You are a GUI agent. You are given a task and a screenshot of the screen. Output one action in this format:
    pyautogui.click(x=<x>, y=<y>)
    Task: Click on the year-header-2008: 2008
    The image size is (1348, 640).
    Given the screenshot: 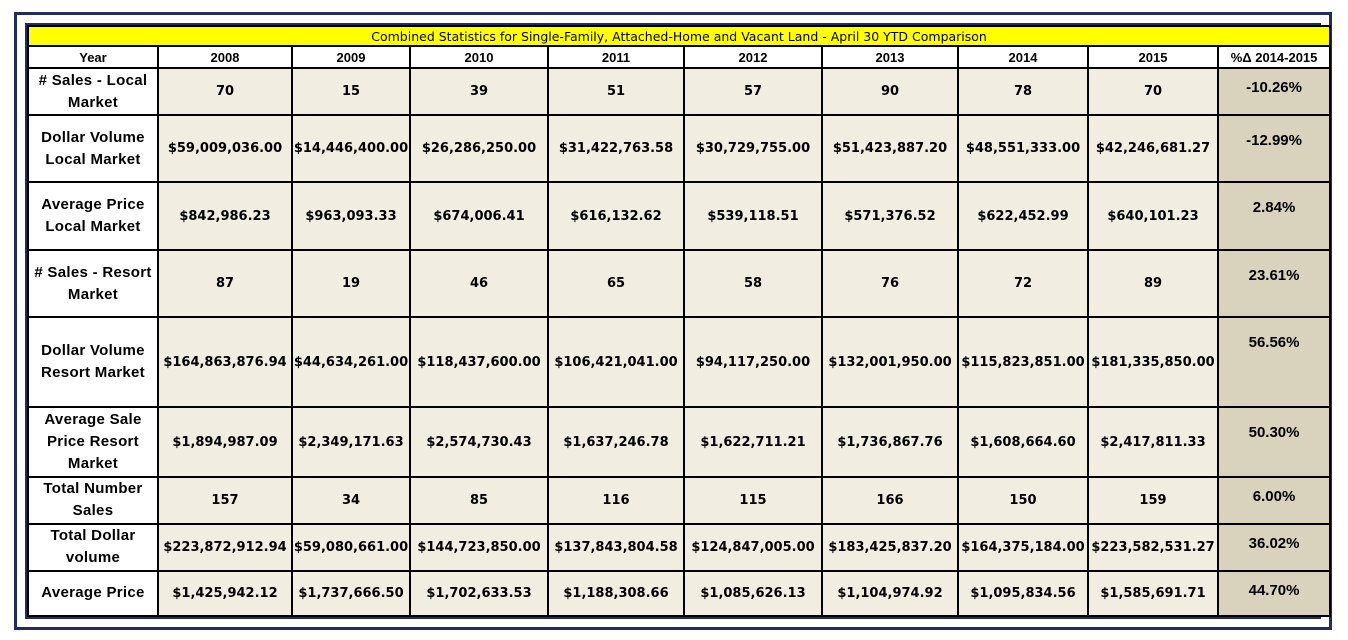 What is the action you would take?
    pyautogui.click(x=225, y=57)
    